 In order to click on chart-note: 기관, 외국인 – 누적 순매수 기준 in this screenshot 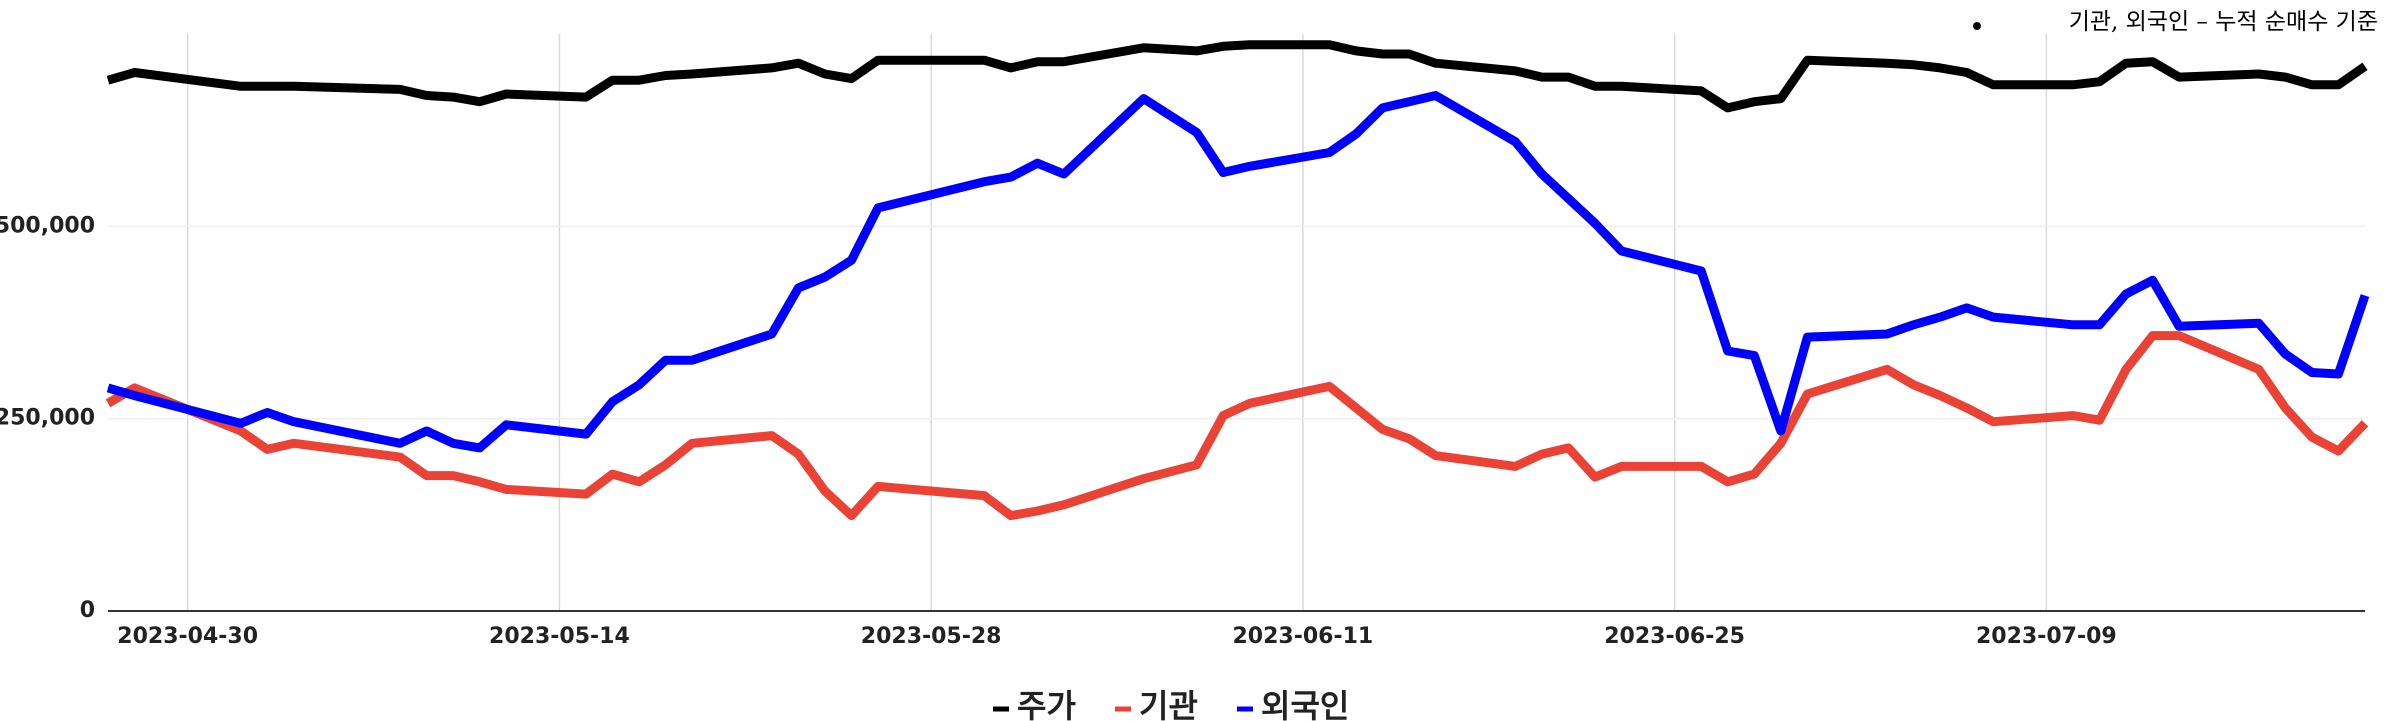, I will do `click(2223, 22)`.